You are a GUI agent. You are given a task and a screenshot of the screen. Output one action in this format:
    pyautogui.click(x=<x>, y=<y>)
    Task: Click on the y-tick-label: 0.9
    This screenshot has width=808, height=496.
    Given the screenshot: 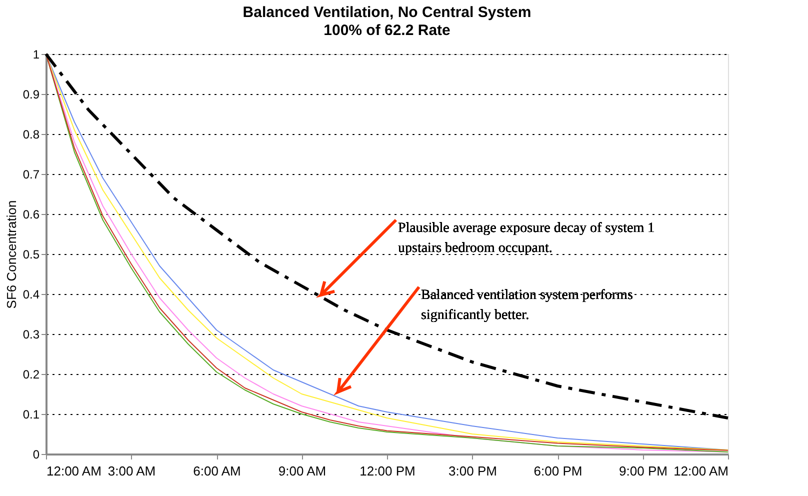 What is the action you would take?
    pyautogui.click(x=31, y=95)
    